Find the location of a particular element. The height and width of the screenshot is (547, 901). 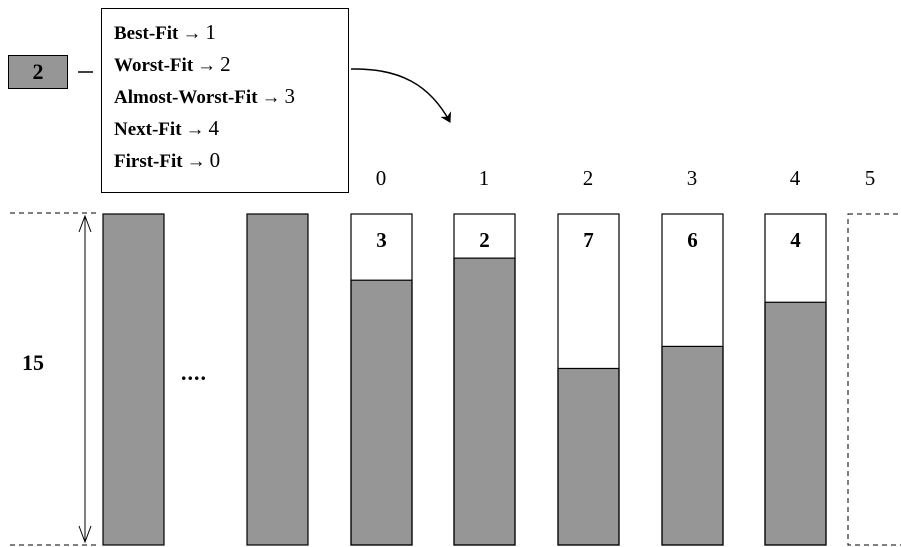

legend-row-worst-fit: Worst-Fit → 2 is located at coordinates (231, 65).